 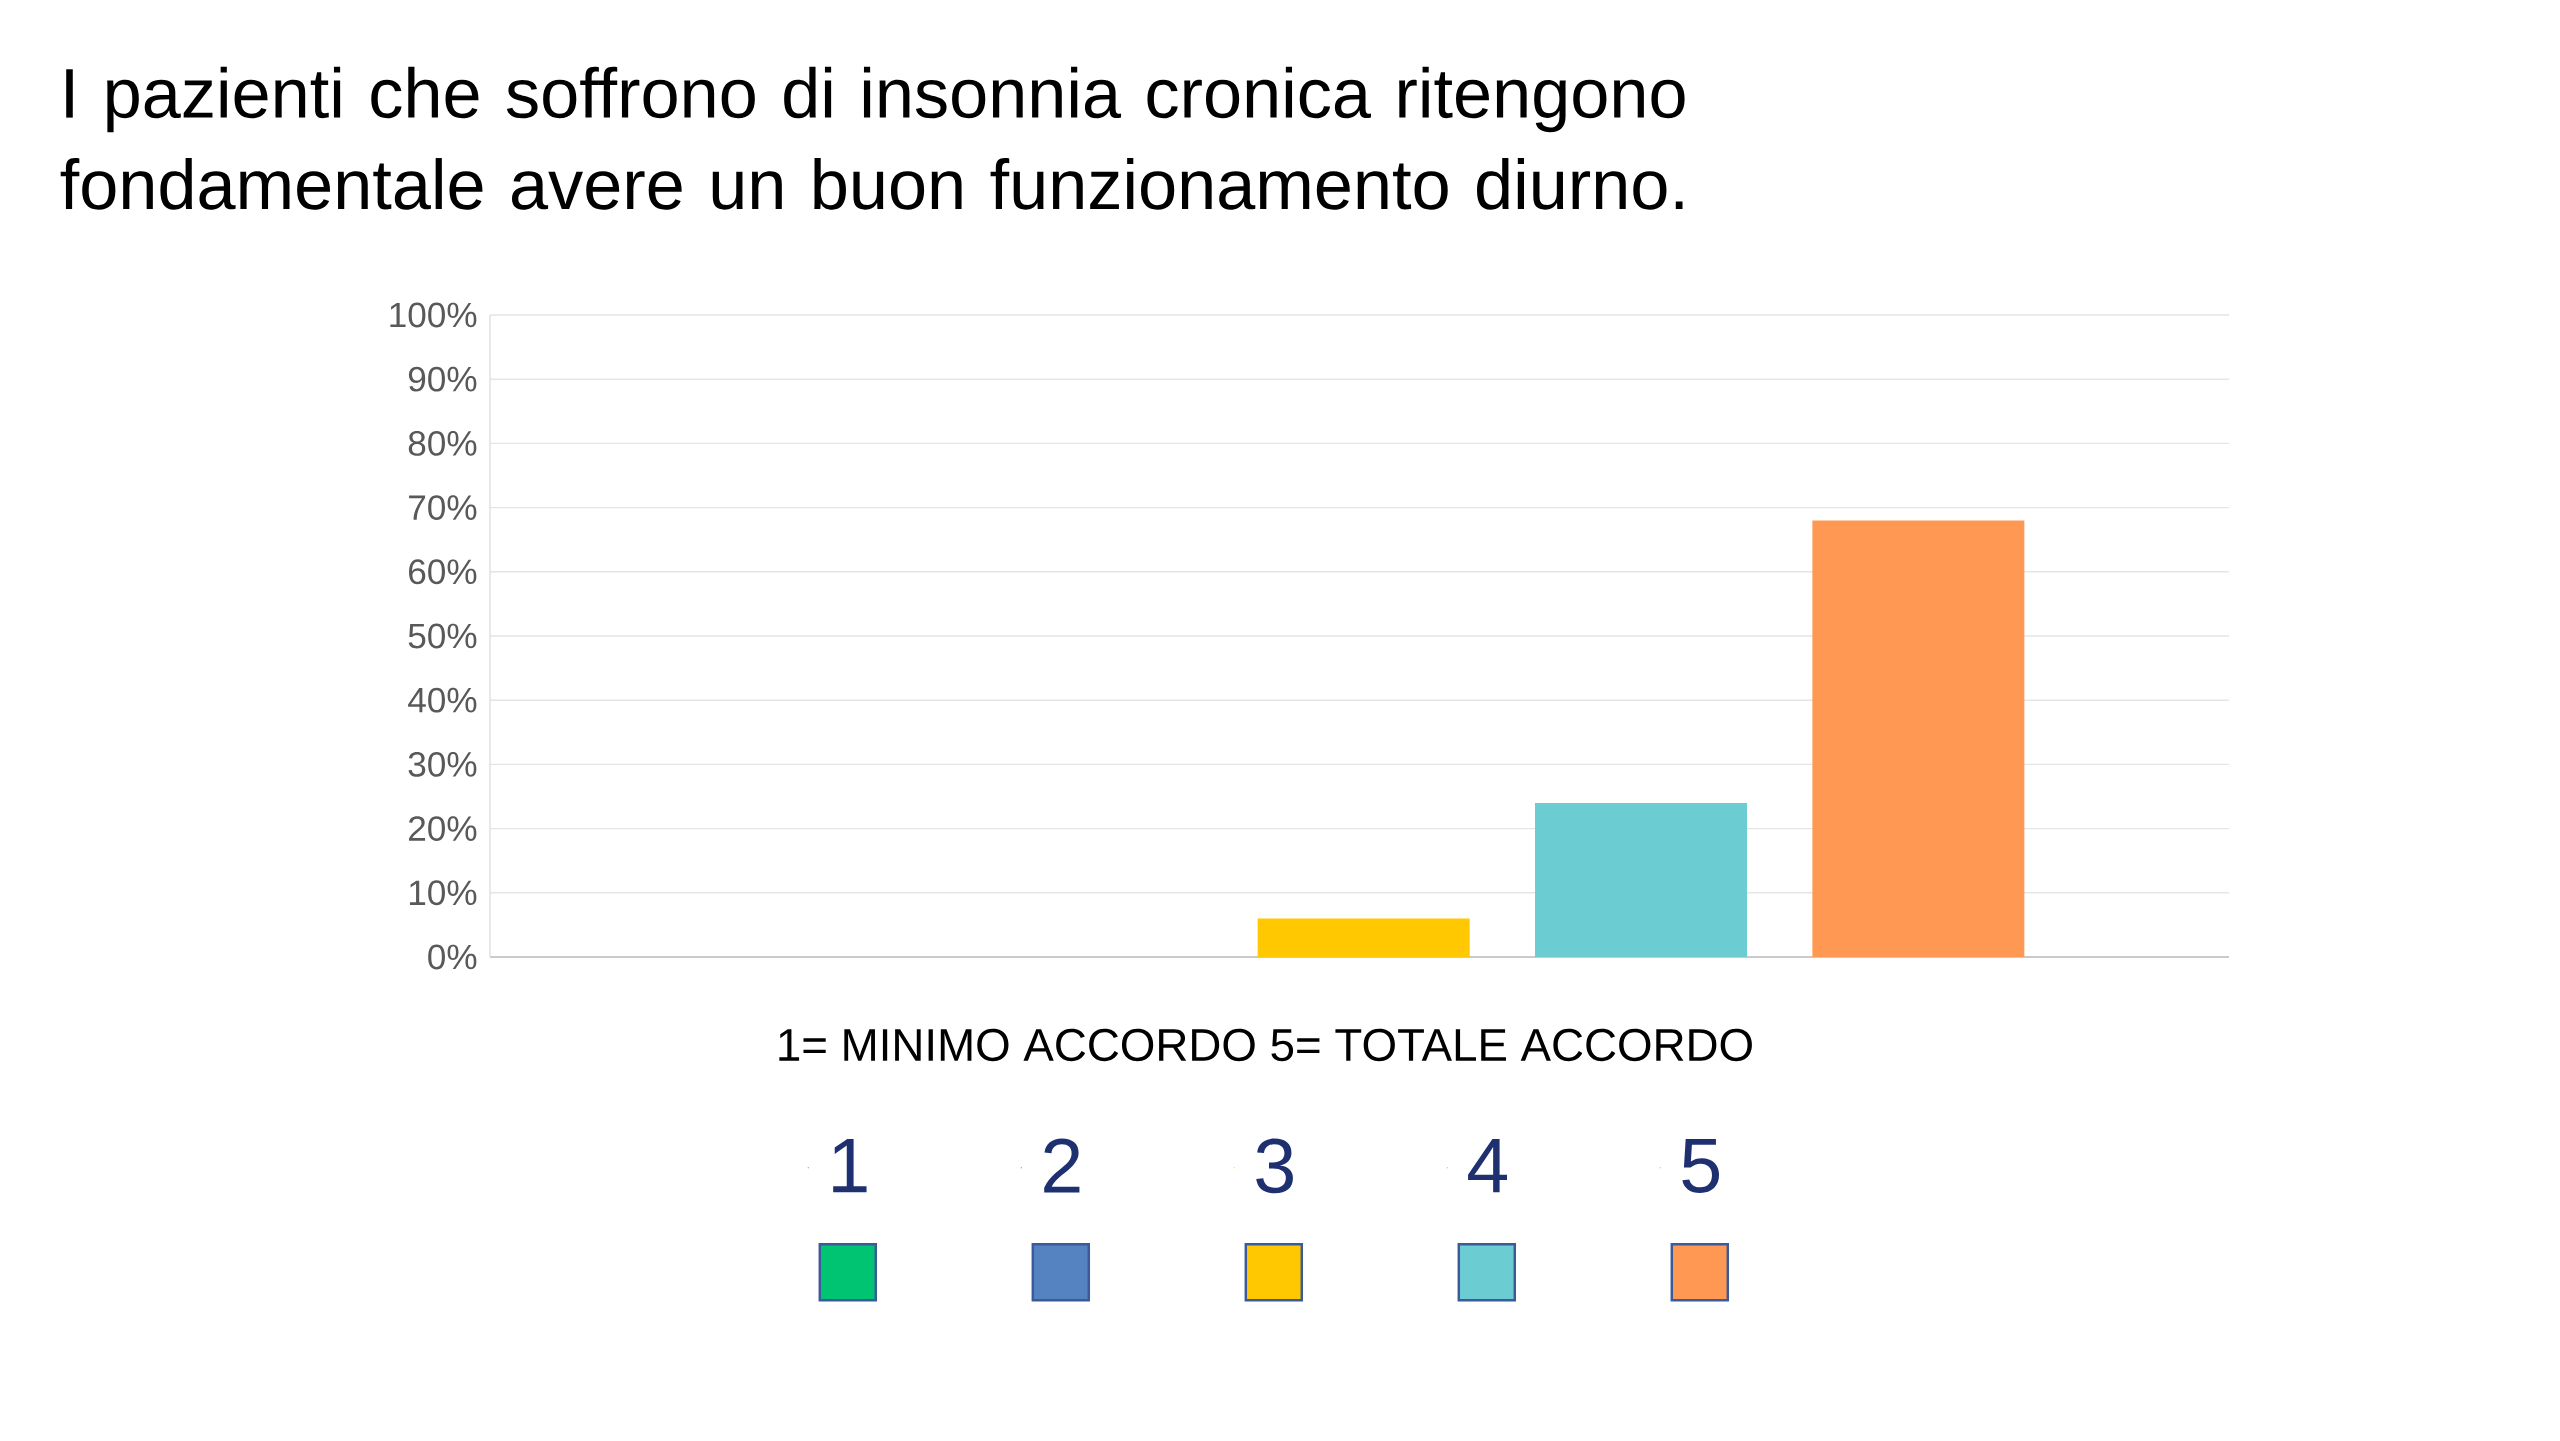 What do you see at coordinates (442, 700) in the screenshot?
I see `y-tick-label: 40%` at bounding box center [442, 700].